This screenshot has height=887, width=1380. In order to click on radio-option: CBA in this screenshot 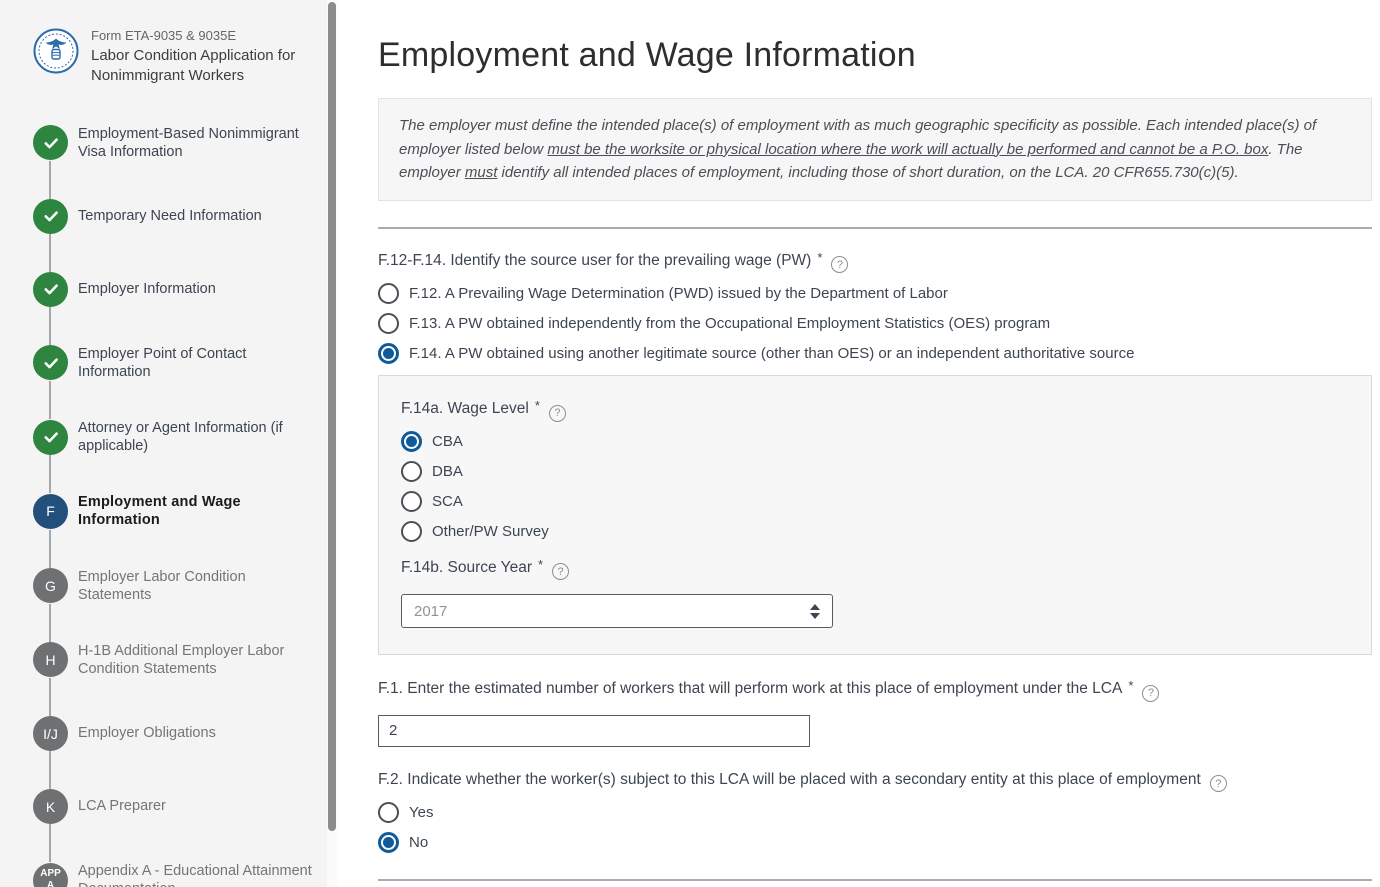, I will do `click(875, 442)`.